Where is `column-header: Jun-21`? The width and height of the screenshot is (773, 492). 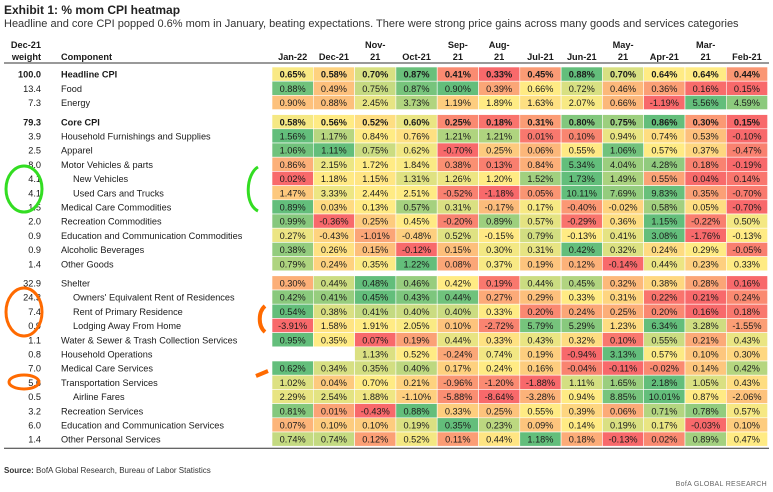 column-header: Jun-21 is located at coordinates (582, 57).